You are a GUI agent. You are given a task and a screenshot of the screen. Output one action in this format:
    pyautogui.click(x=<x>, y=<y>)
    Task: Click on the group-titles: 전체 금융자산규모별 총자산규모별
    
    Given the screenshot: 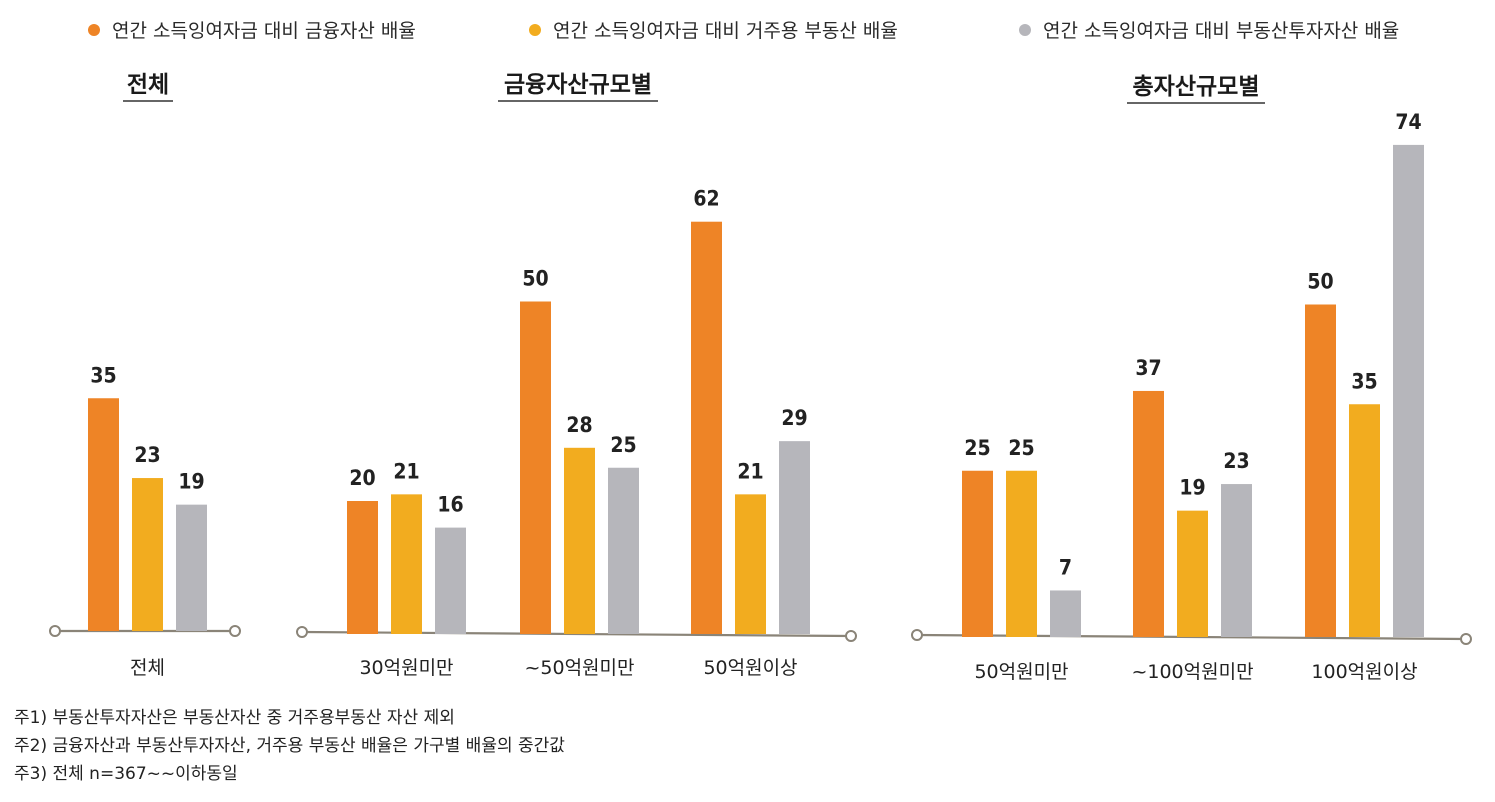 What is the action you would take?
    pyautogui.click(x=694, y=88)
    